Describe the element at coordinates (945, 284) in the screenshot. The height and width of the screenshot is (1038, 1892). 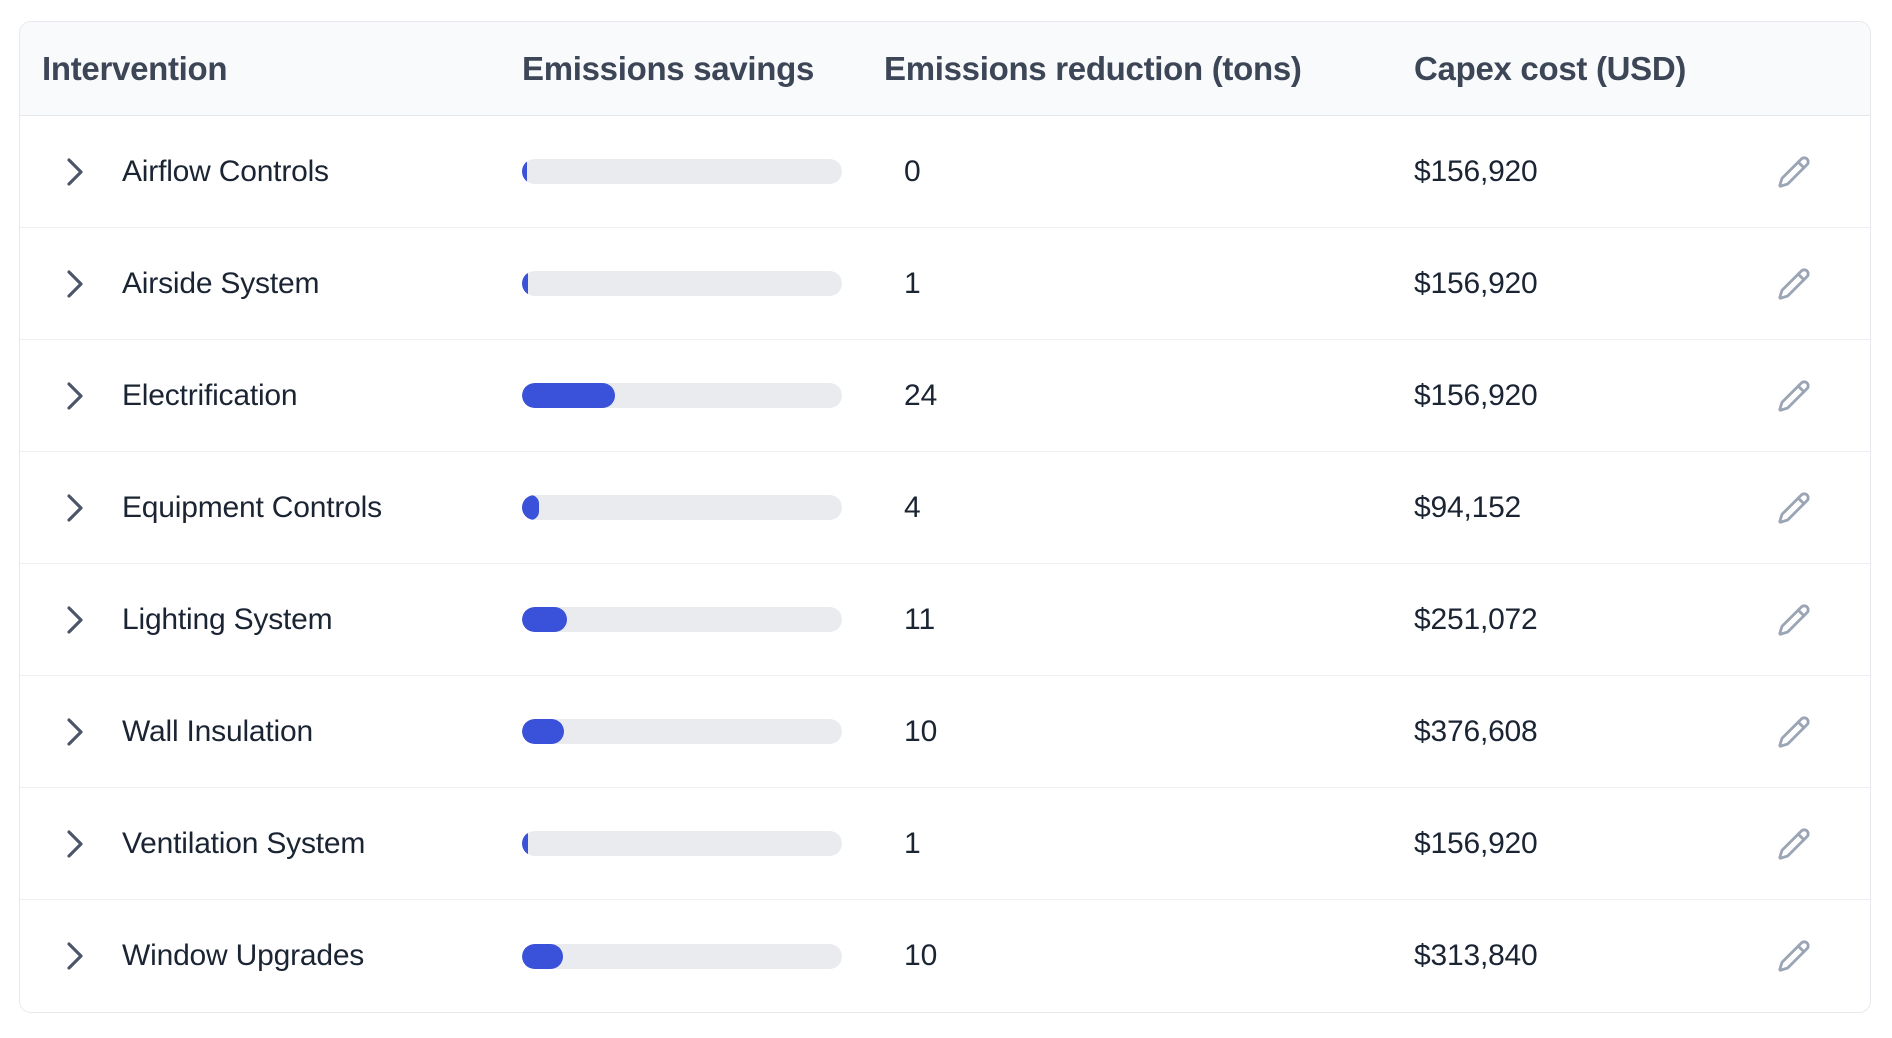
I see `table-row: Airside System 1 $156,920` at that location.